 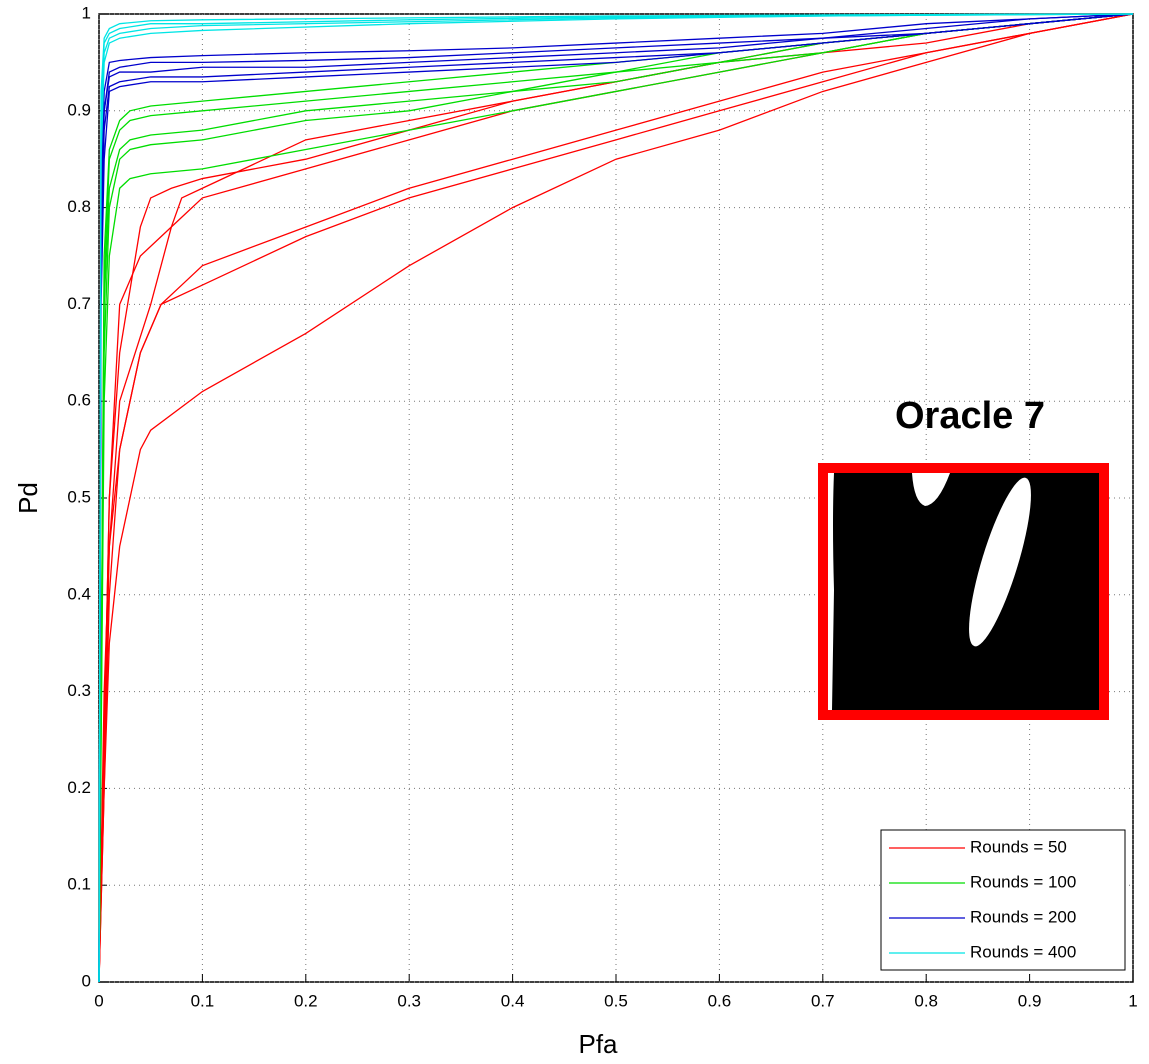 What do you see at coordinates (79, 496) in the screenshot?
I see `y-tick-label: 0.5` at bounding box center [79, 496].